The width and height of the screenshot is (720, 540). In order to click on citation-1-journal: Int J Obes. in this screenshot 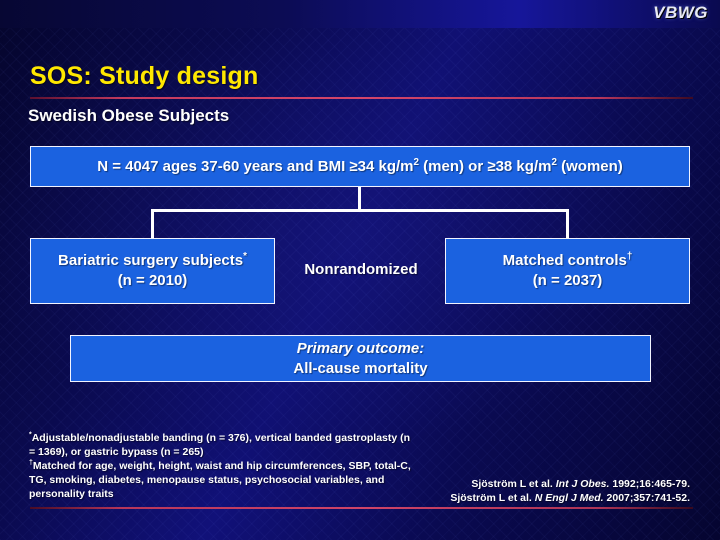, I will do `click(582, 484)`.